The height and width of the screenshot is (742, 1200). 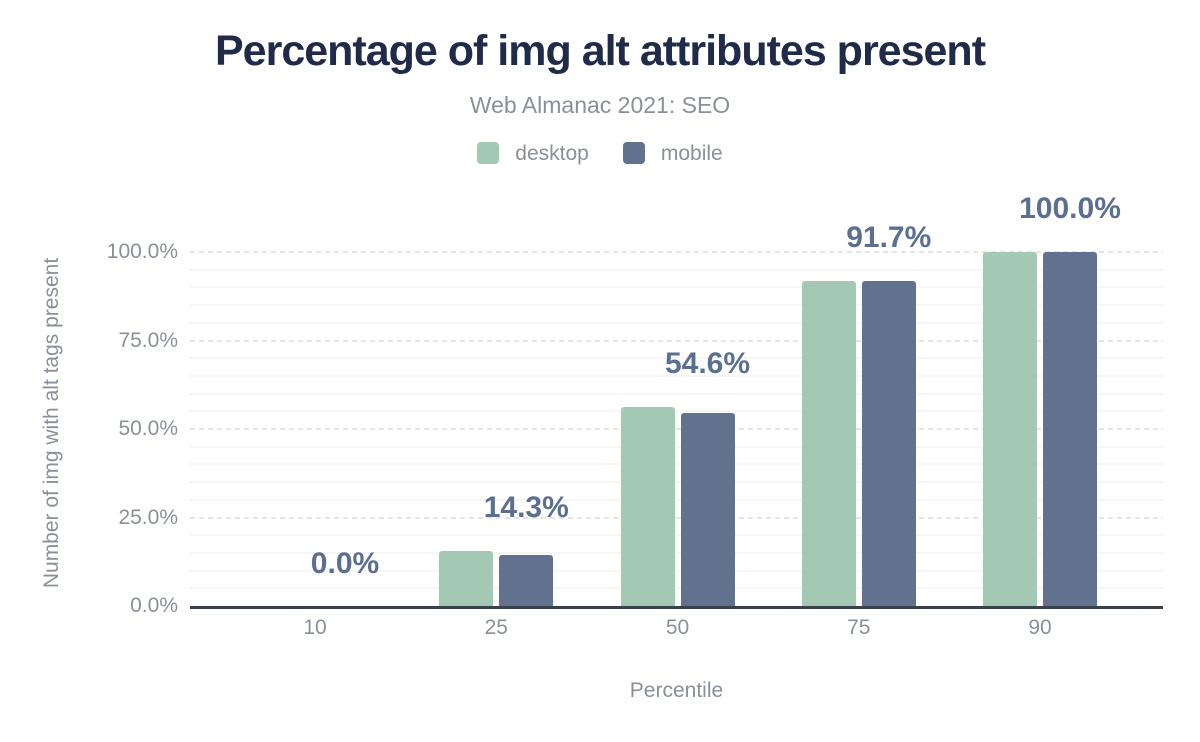 I want to click on legend-label-mobile: mobile, so click(x=691, y=153).